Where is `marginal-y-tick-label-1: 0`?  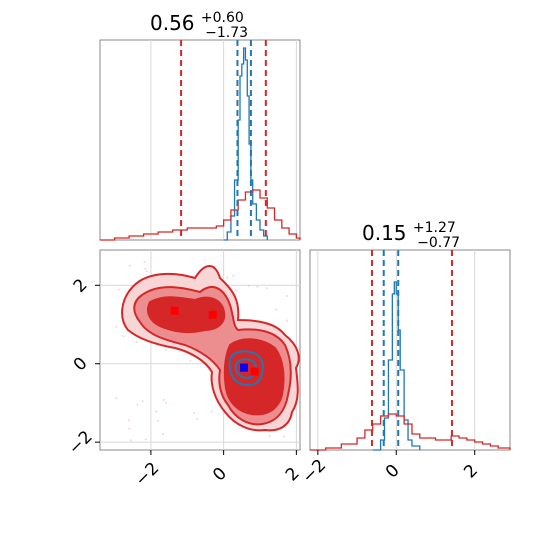
marginal-y-tick-label-1: 0 is located at coordinates (393, 472).